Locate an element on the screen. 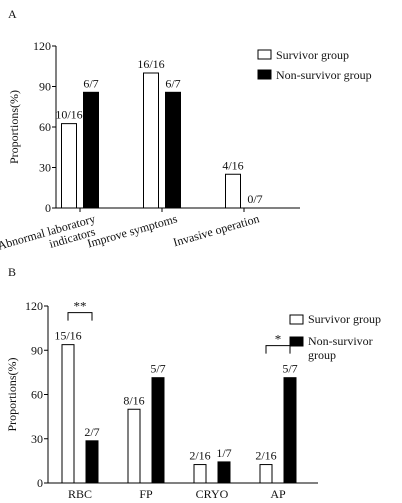  bar-value-label: 10/16 is located at coordinates (68, 115).